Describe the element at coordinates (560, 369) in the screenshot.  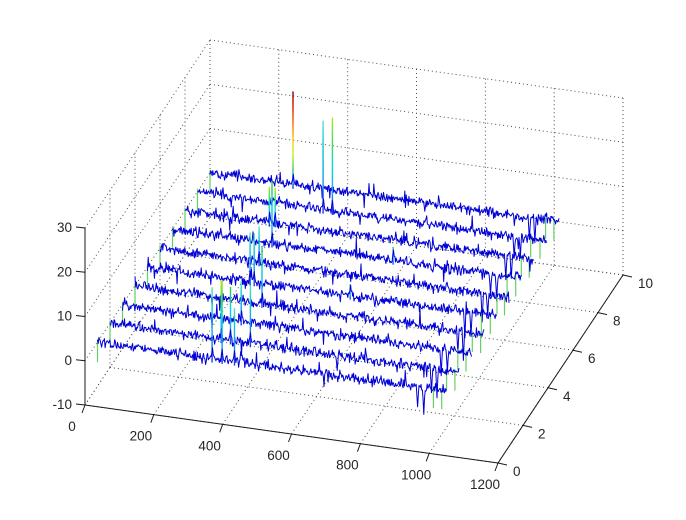
I see `y-axis` at that location.